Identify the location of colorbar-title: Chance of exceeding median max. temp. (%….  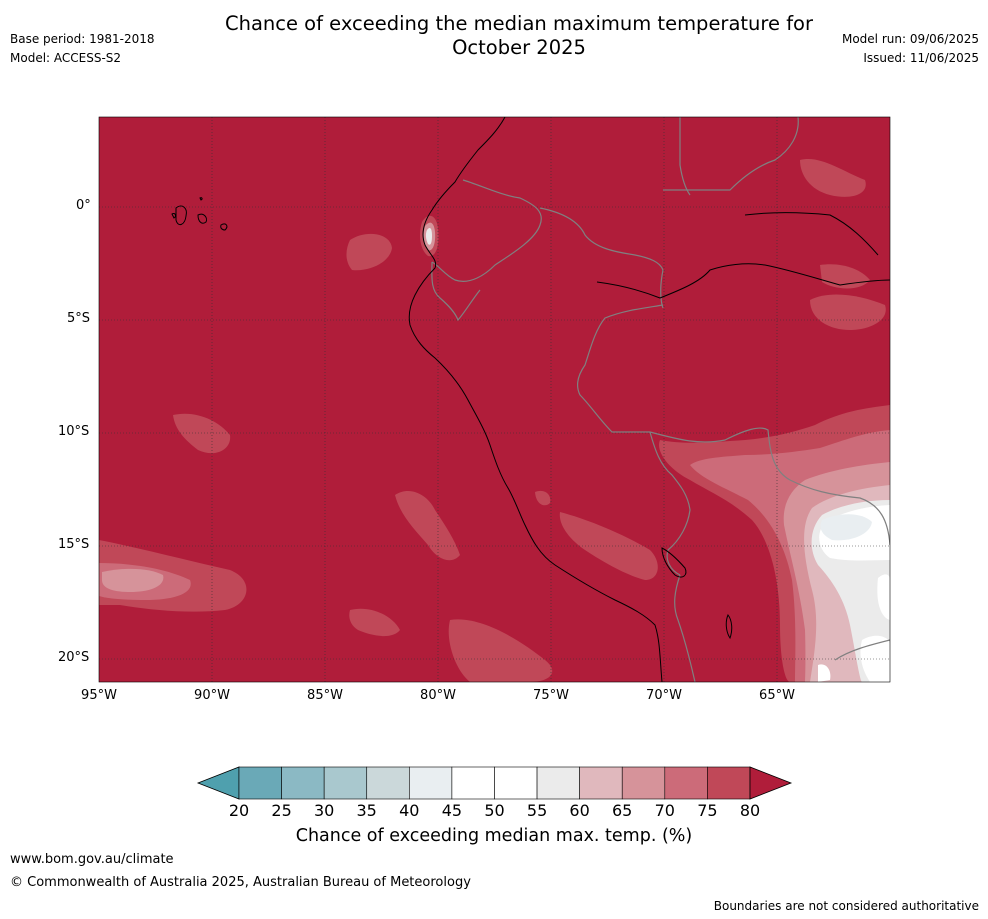
(494, 836).